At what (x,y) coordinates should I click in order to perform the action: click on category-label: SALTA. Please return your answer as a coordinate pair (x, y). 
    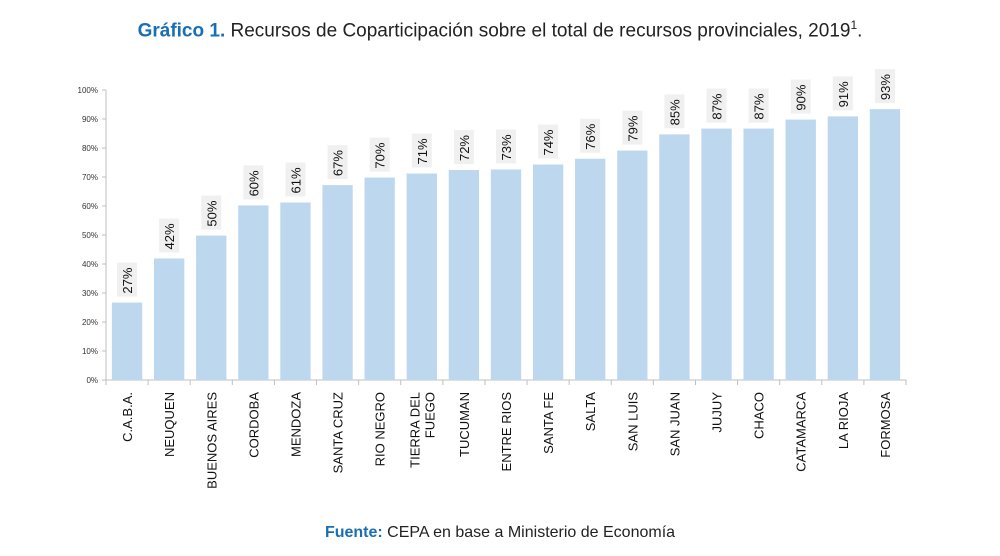
    Looking at the image, I should click on (590, 412).